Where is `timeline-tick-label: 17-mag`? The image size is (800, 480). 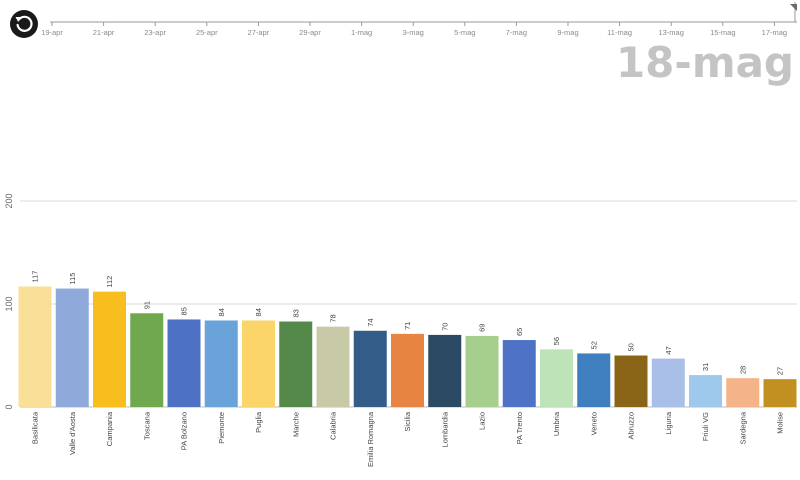
timeline-tick-label: 17-mag is located at coordinates (774, 32).